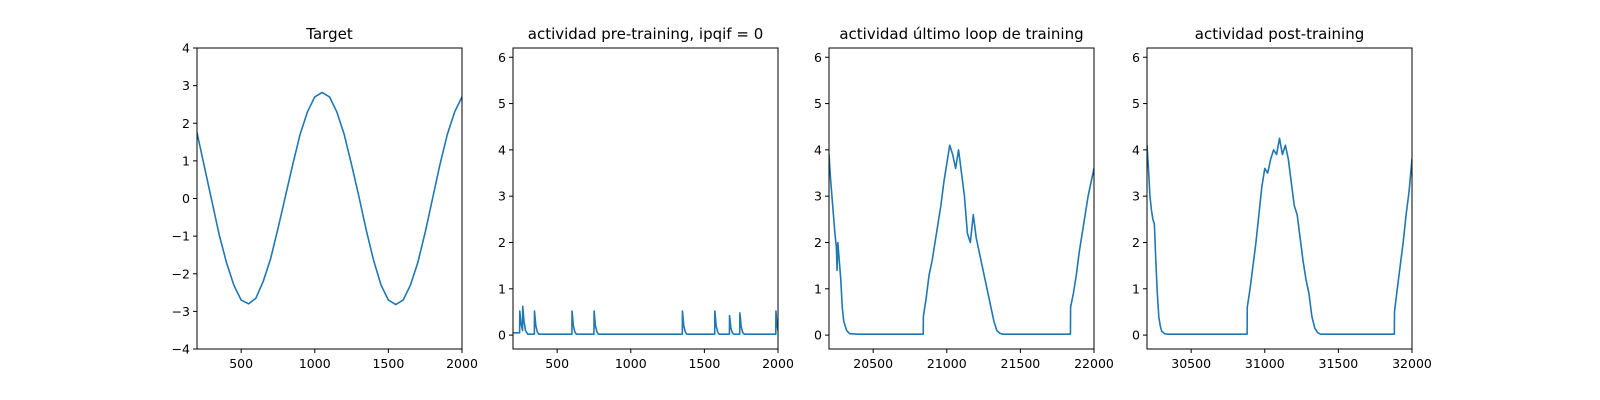 Image resolution: width=1600 pixels, height=400 pixels. What do you see at coordinates (181, 311) in the screenshot?
I see `y-tick-label: −3` at bounding box center [181, 311].